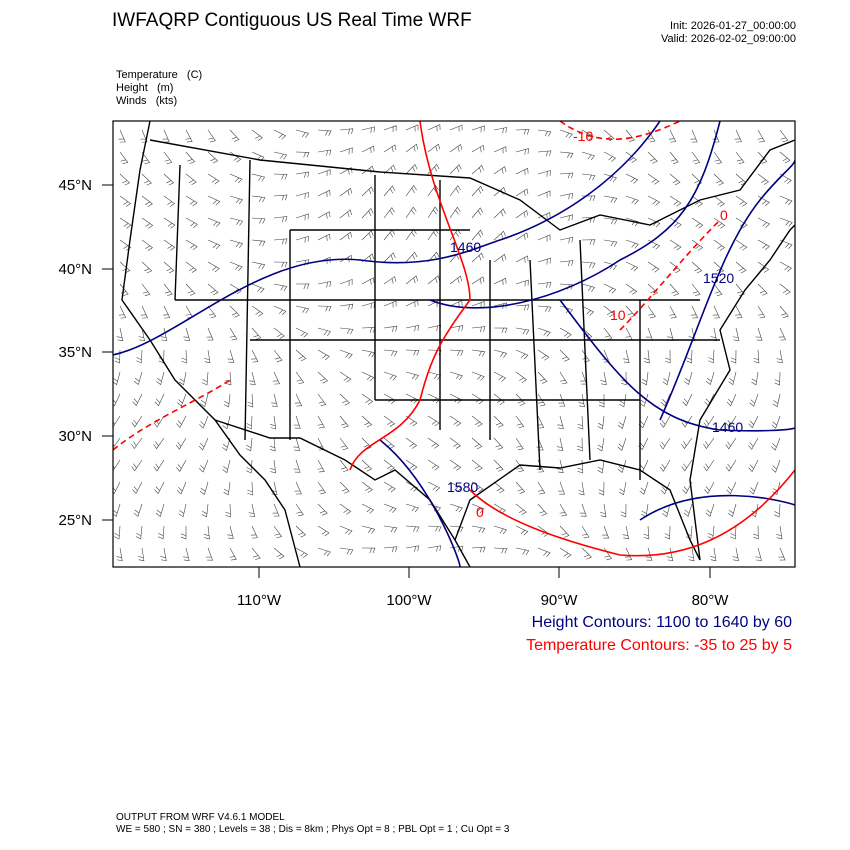 This screenshot has width=850, height=850. I want to click on plot-title: IWFAQRP Contiguous US Real Time WRF, so click(292, 20).